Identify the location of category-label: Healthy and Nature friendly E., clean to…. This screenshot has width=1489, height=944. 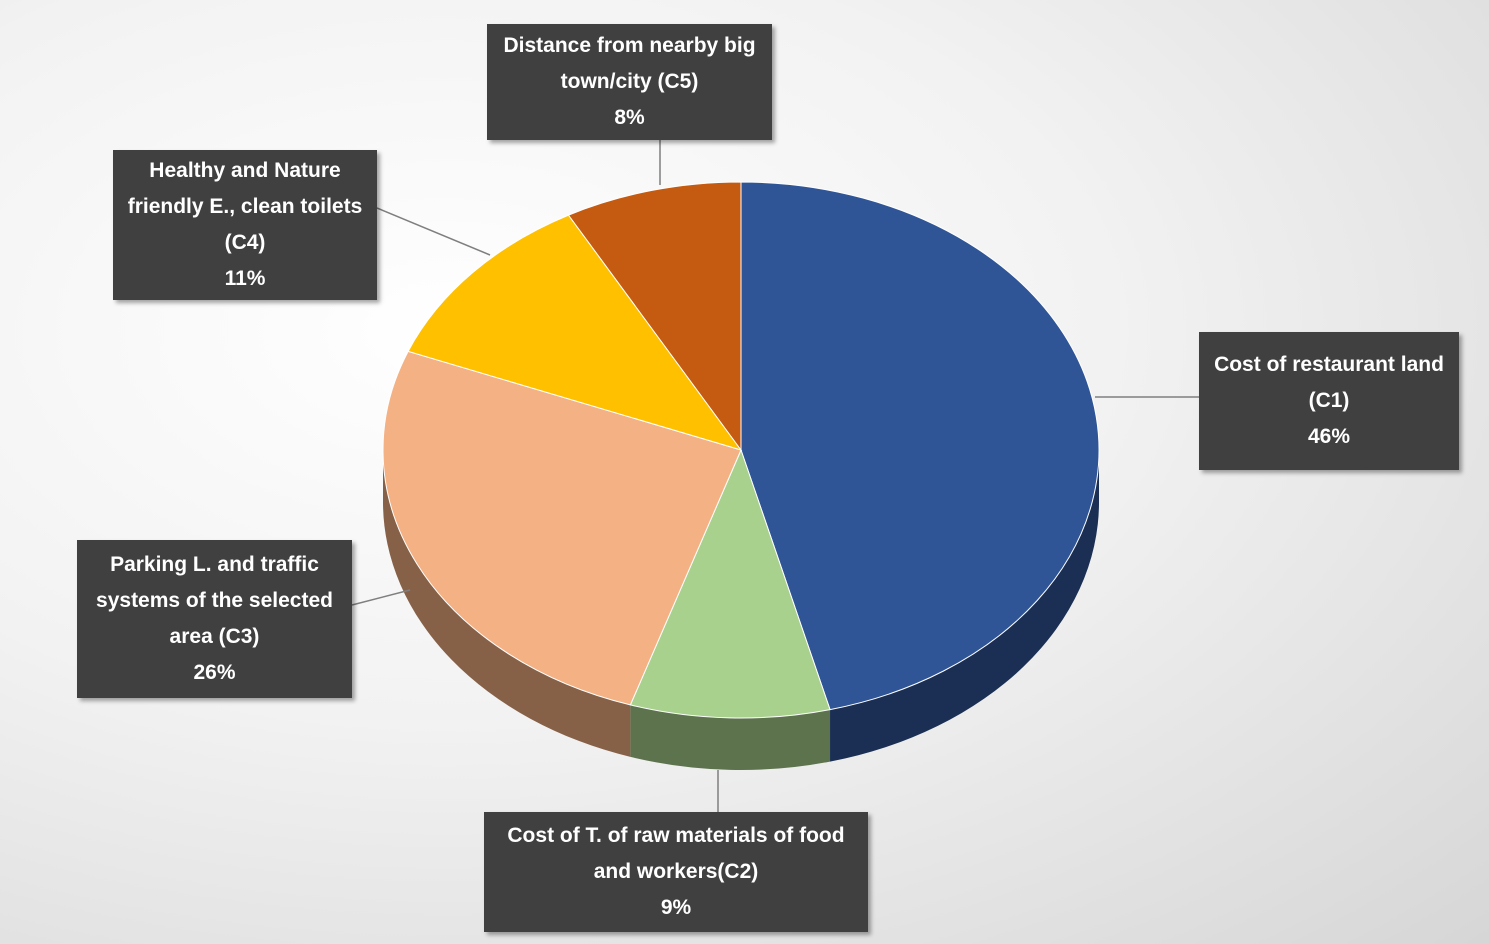
(245, 206).